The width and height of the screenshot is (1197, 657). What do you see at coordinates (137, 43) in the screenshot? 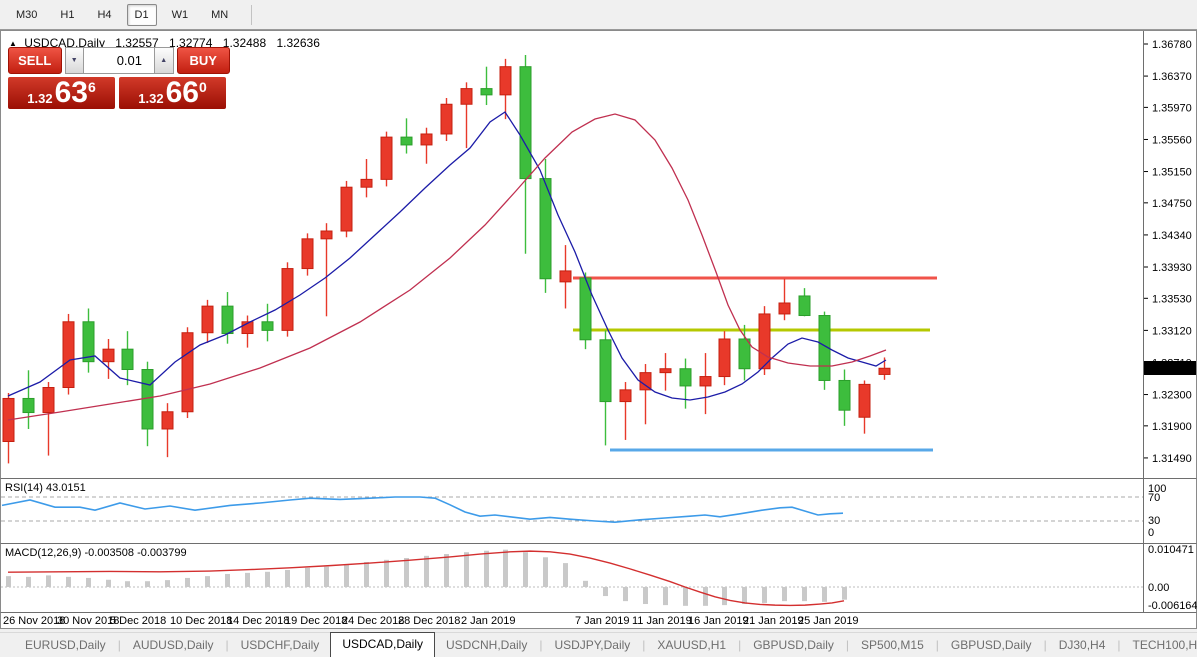
I see `ohlc-open: 1.32557` at bounding box center [137, 43].